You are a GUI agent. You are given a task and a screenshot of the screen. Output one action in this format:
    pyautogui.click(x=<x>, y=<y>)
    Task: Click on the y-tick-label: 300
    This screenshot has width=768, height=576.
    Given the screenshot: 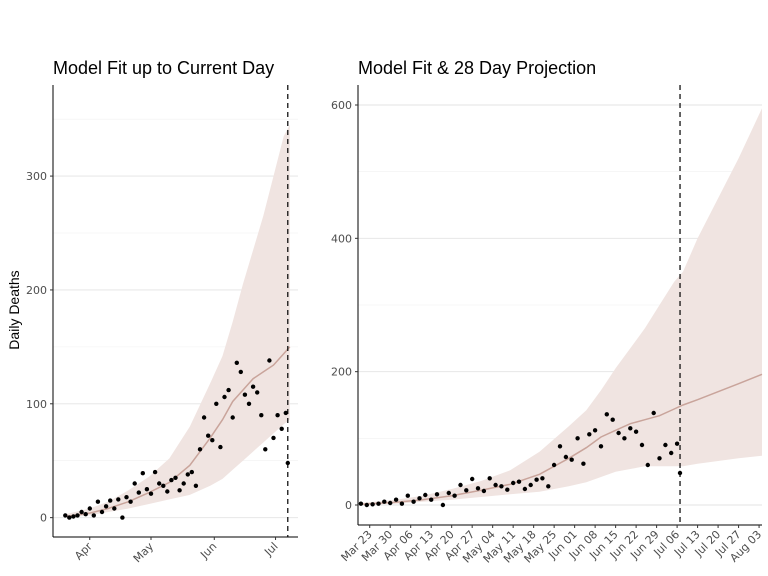 What is the action you would take?
    pyautogui.click(x=36, y=176)
    